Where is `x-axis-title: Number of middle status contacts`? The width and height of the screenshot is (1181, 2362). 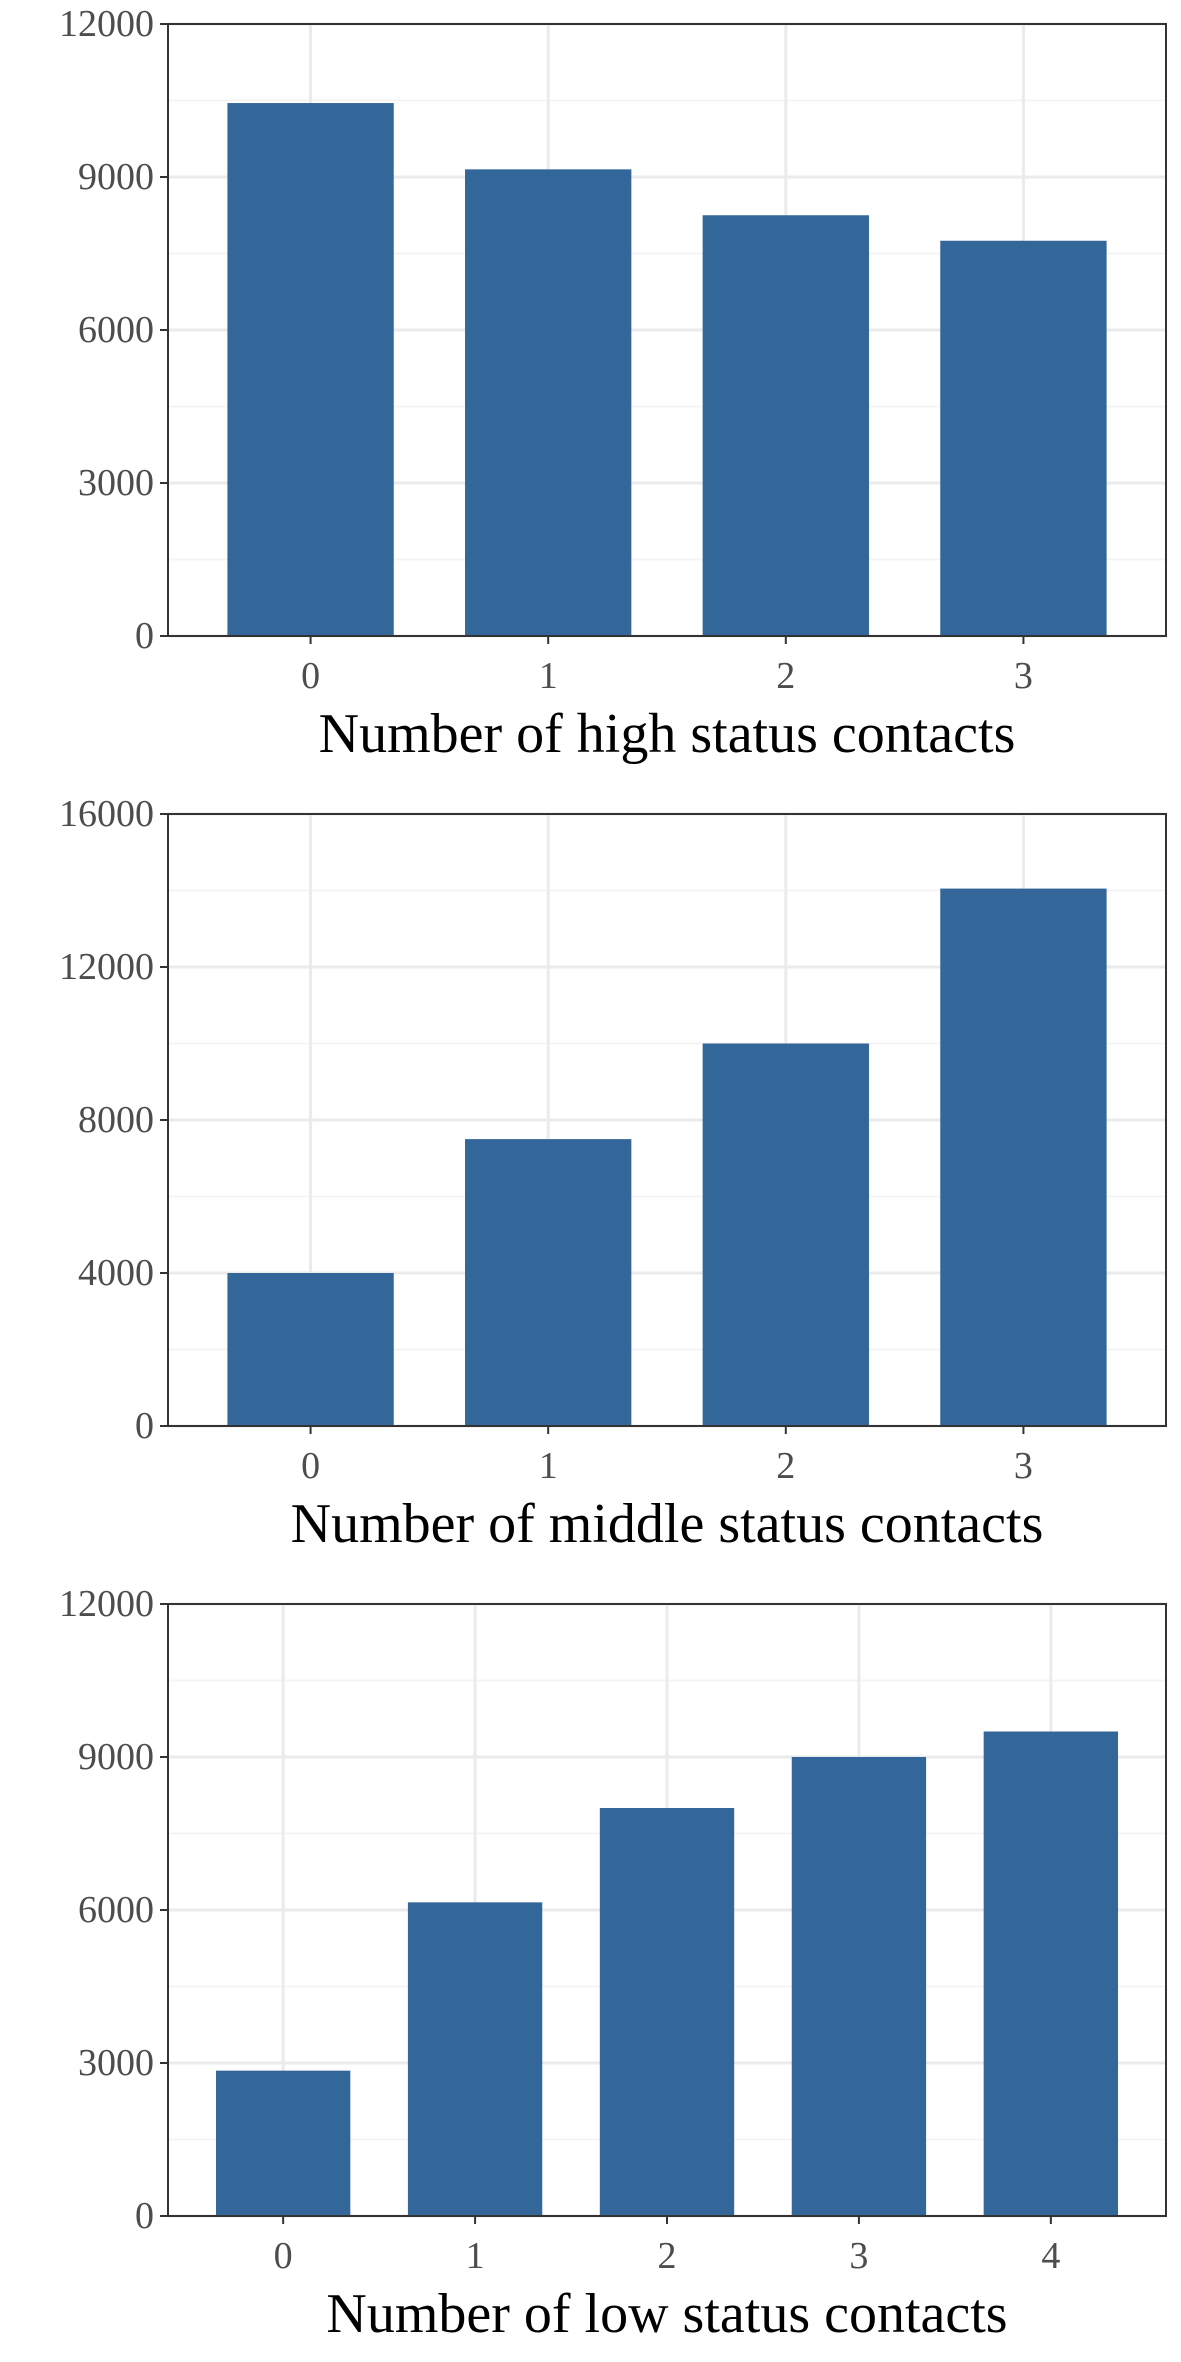 x-axis-title: Number of middle status contacts is located at coordinates (667, 1524).